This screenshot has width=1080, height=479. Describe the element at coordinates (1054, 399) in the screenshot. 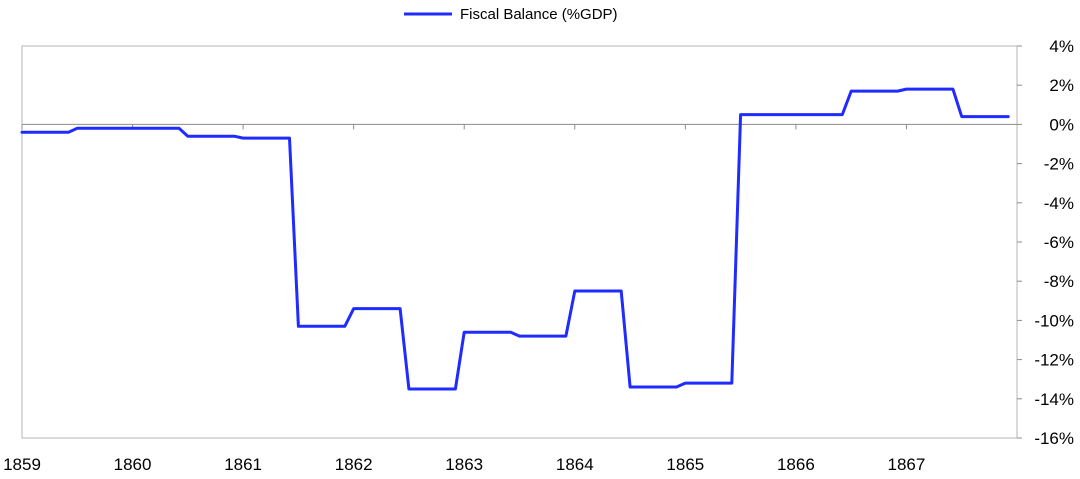

I see `y-tick-label: -14%` at that location.